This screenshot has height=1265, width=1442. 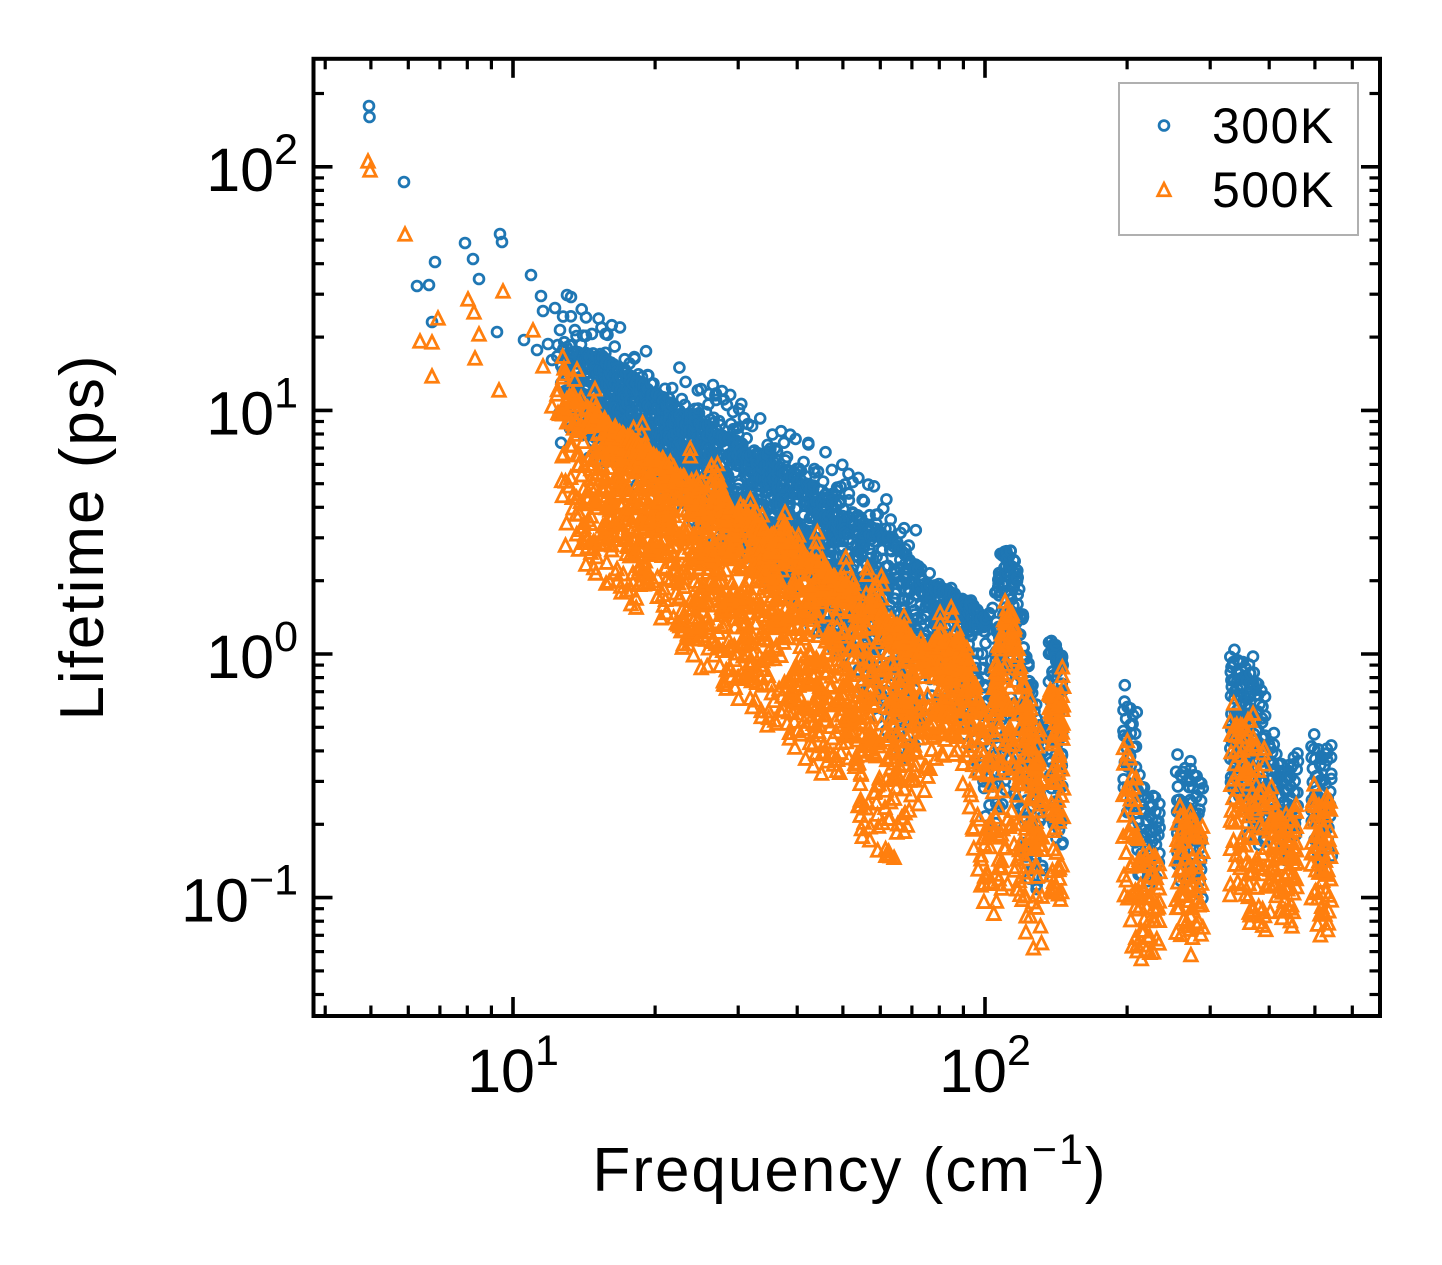 I want to click on svg-text: 300K, so click(x=1273, y=126).